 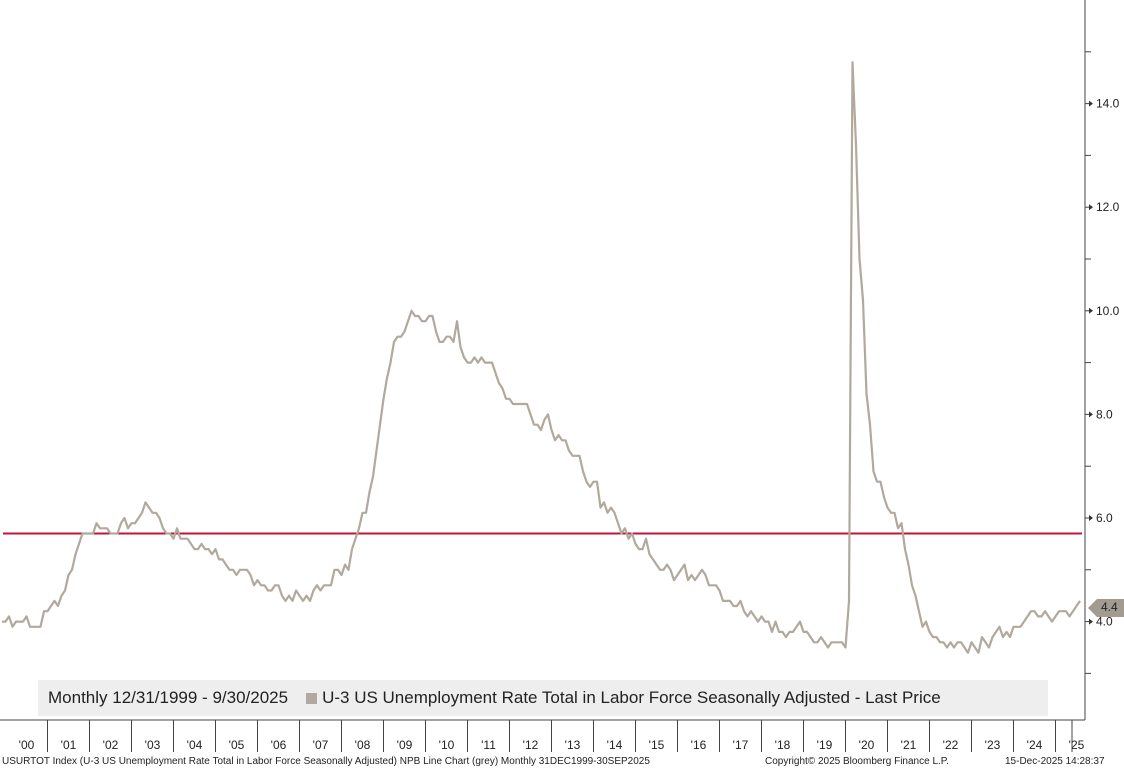 I want to click on y-tick-label: 8.0, so click(x=1104, y=414).